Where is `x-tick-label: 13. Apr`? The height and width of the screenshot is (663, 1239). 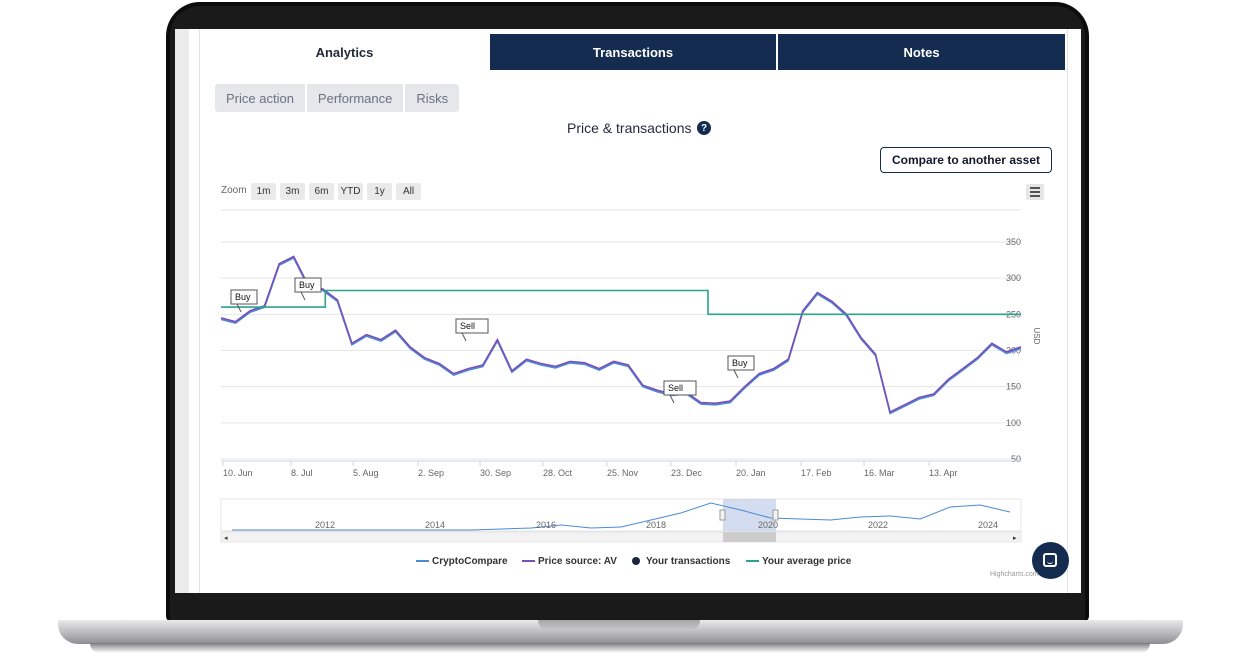
x-tick-label: 13. Apr is located at coordinates (943, 473).